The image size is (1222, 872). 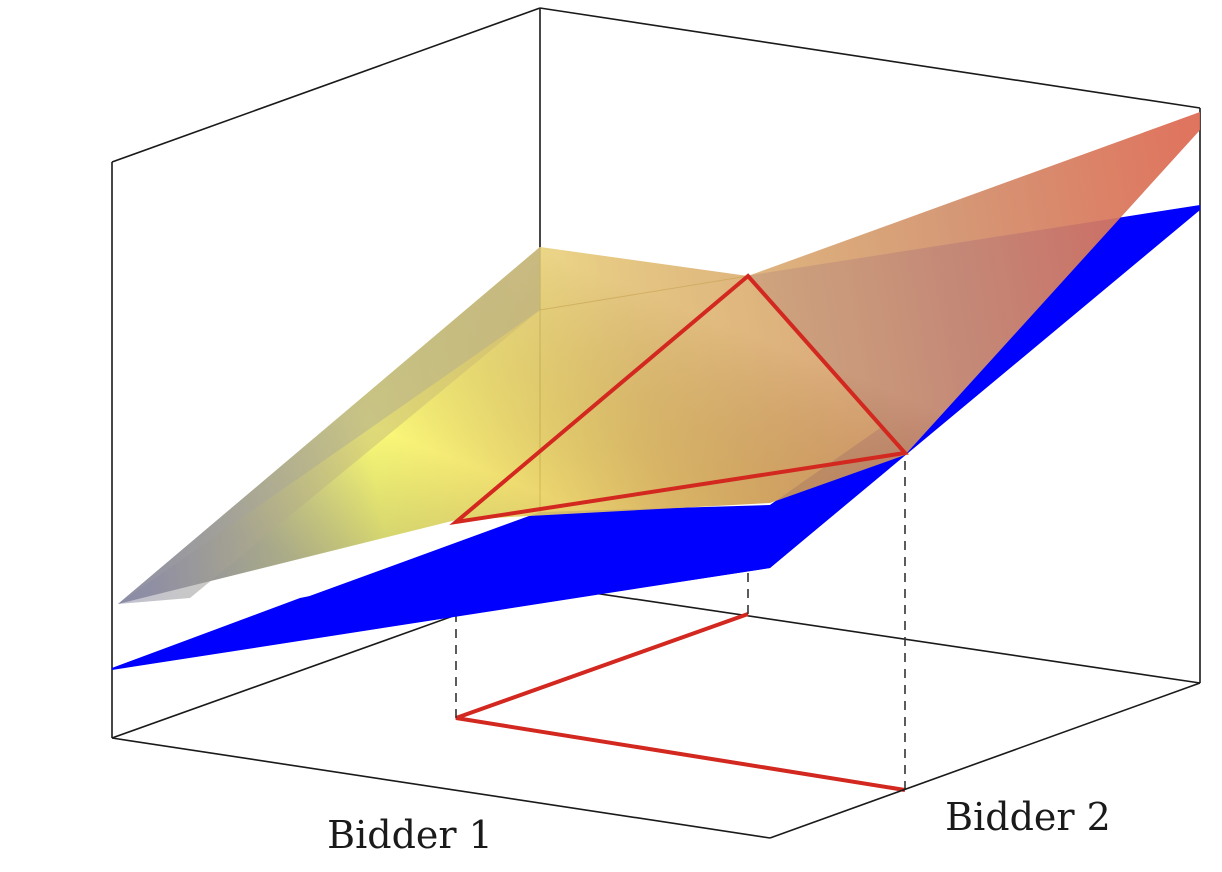 What do you see at coordinates (680, 702) in the screenshot?
I see `region-outline-base` at bounding box center [680, 702].